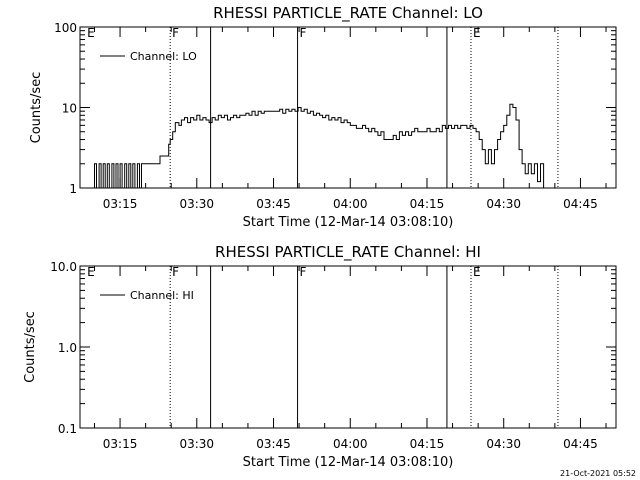 Image resolution: width=640 pixels, height=480 pixels. Describe the element at coordinates (598, 473) in the screenshot. I see `footer-timestamp: 21-Oct-2021 05:52` at that location.